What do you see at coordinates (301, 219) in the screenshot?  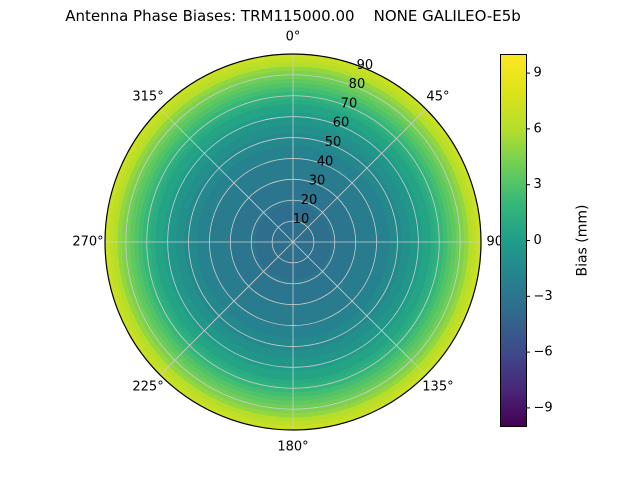 I see `radius-tick-label: 10` at bounding box center [301, 219].